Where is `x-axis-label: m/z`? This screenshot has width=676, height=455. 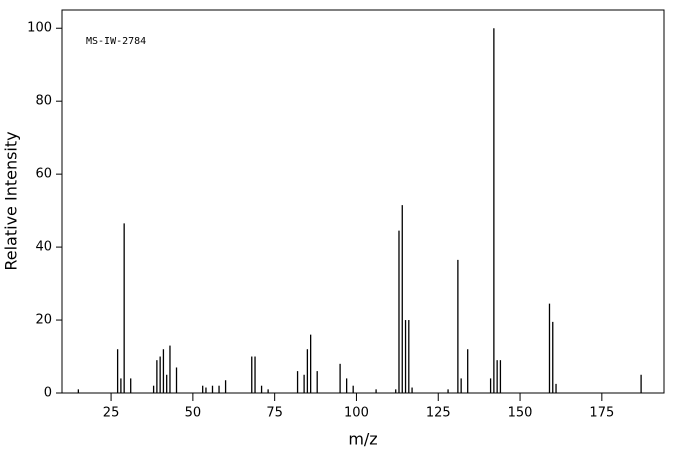 x-axis-label: m/z is located at coordinates (362, 439).